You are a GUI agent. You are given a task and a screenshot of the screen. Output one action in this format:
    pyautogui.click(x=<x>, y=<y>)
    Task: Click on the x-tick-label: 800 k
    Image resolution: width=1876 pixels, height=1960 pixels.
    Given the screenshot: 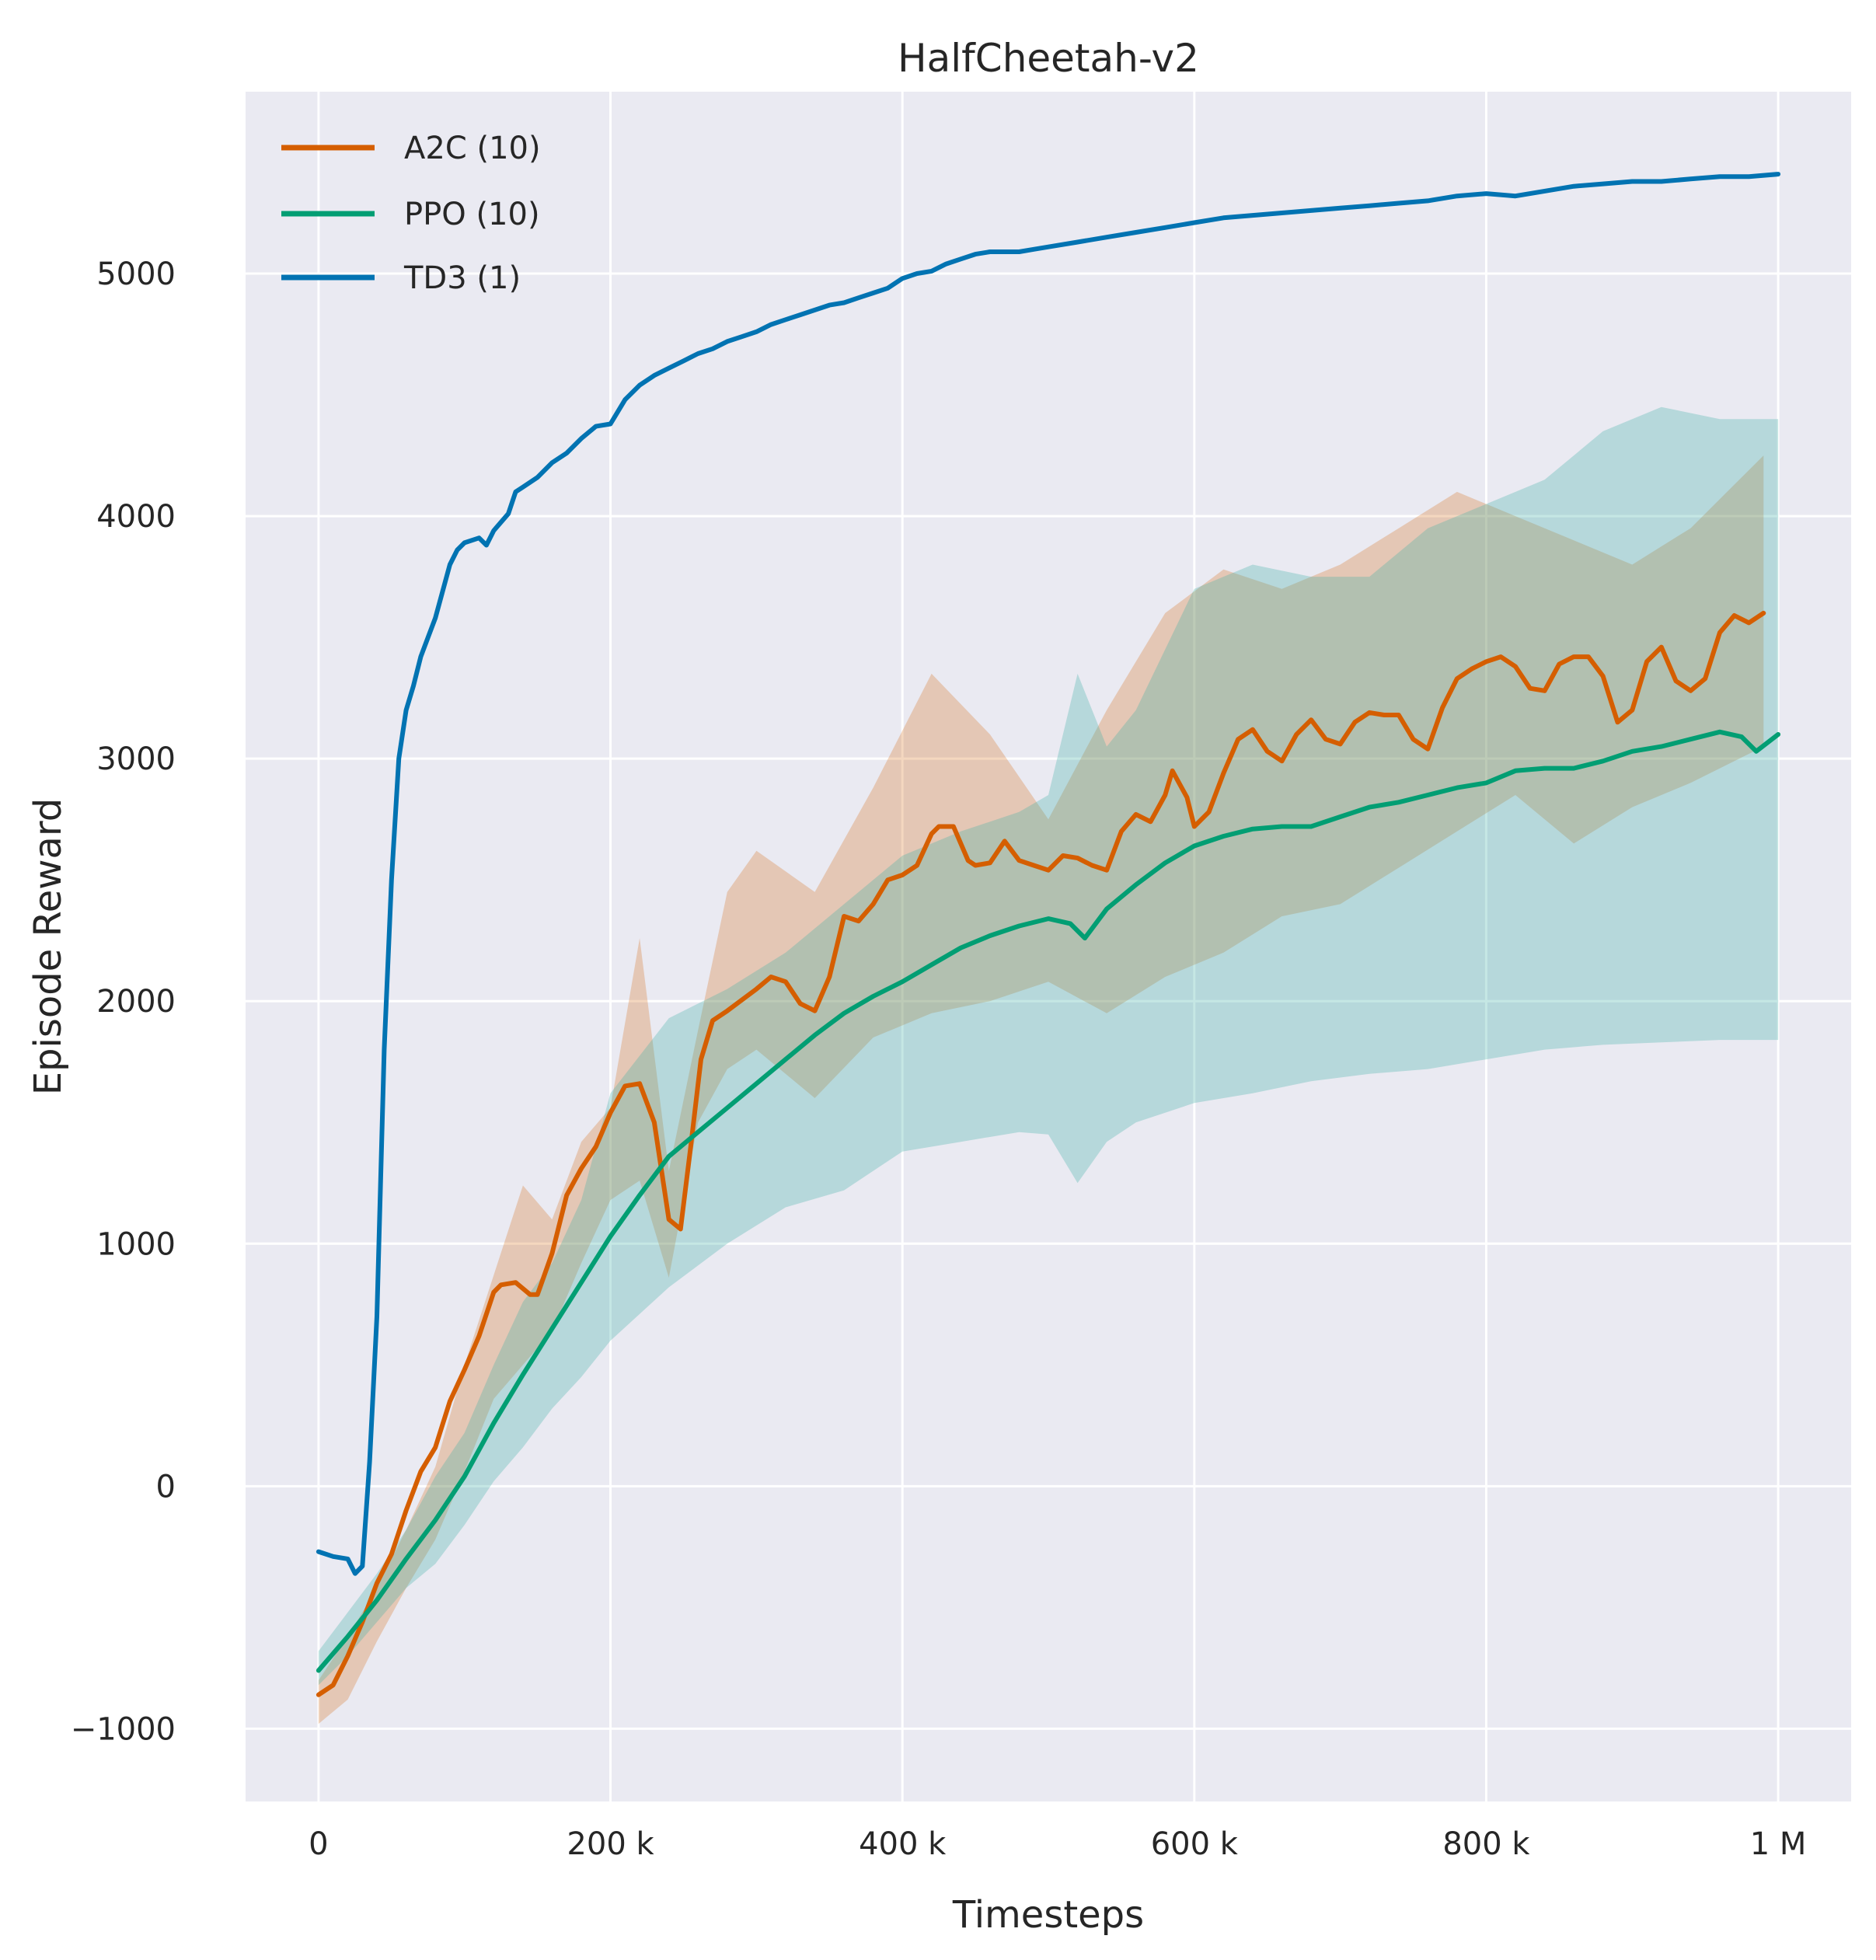 What is the action you would take?
    pyautogui.click(x=1486, y=1844)
    